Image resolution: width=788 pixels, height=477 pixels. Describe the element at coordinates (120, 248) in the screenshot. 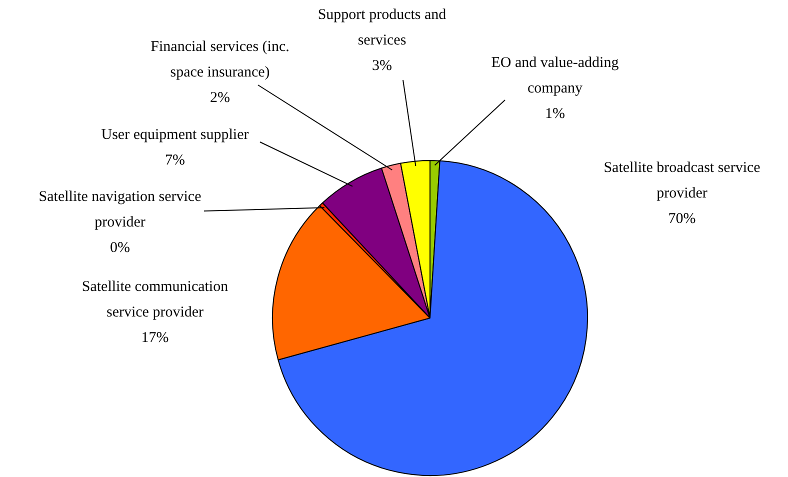

I see `data-label: 0%` at that location.